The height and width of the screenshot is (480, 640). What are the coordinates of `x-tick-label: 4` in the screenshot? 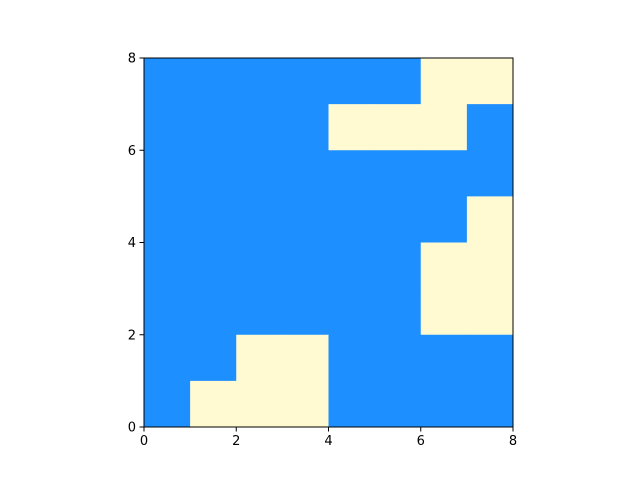 It's located at (328, 441).